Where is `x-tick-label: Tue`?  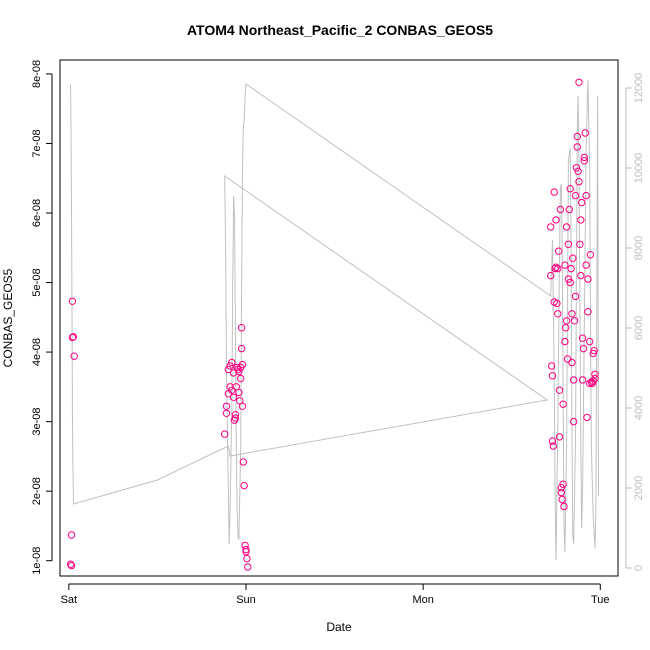
x-tick-label: Tue is located at coordinates (600, 600).